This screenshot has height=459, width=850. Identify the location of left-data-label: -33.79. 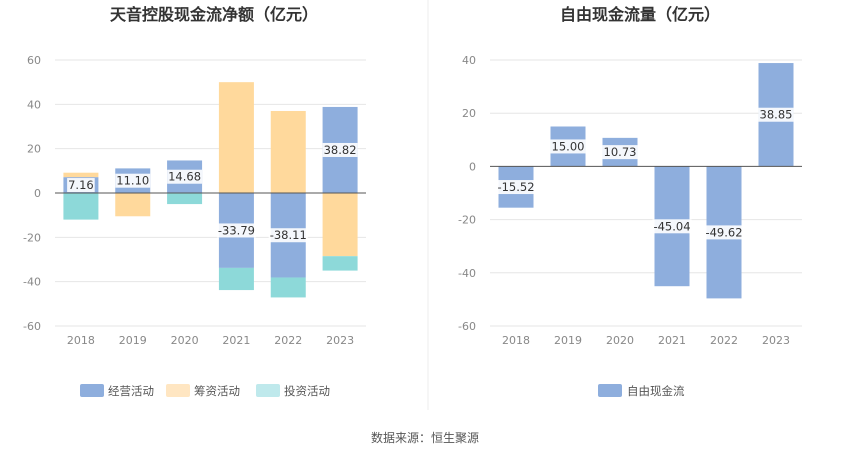
(236, 230).